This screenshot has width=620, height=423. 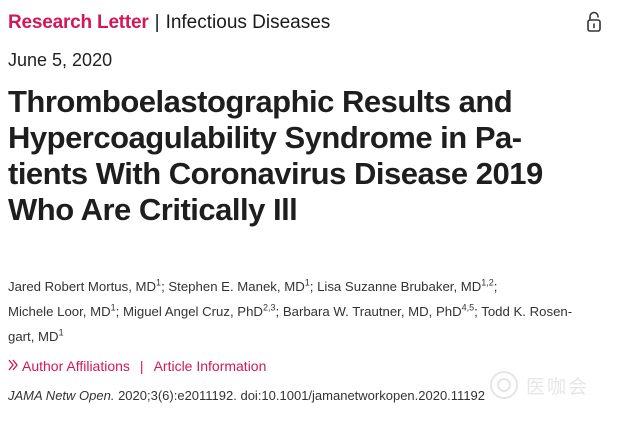 What do you see at coordinates (372, 311) in the screenshot?
I see `author-name: Barbara W. Trautner, MD, PhD` at bounding box center [372, 311].